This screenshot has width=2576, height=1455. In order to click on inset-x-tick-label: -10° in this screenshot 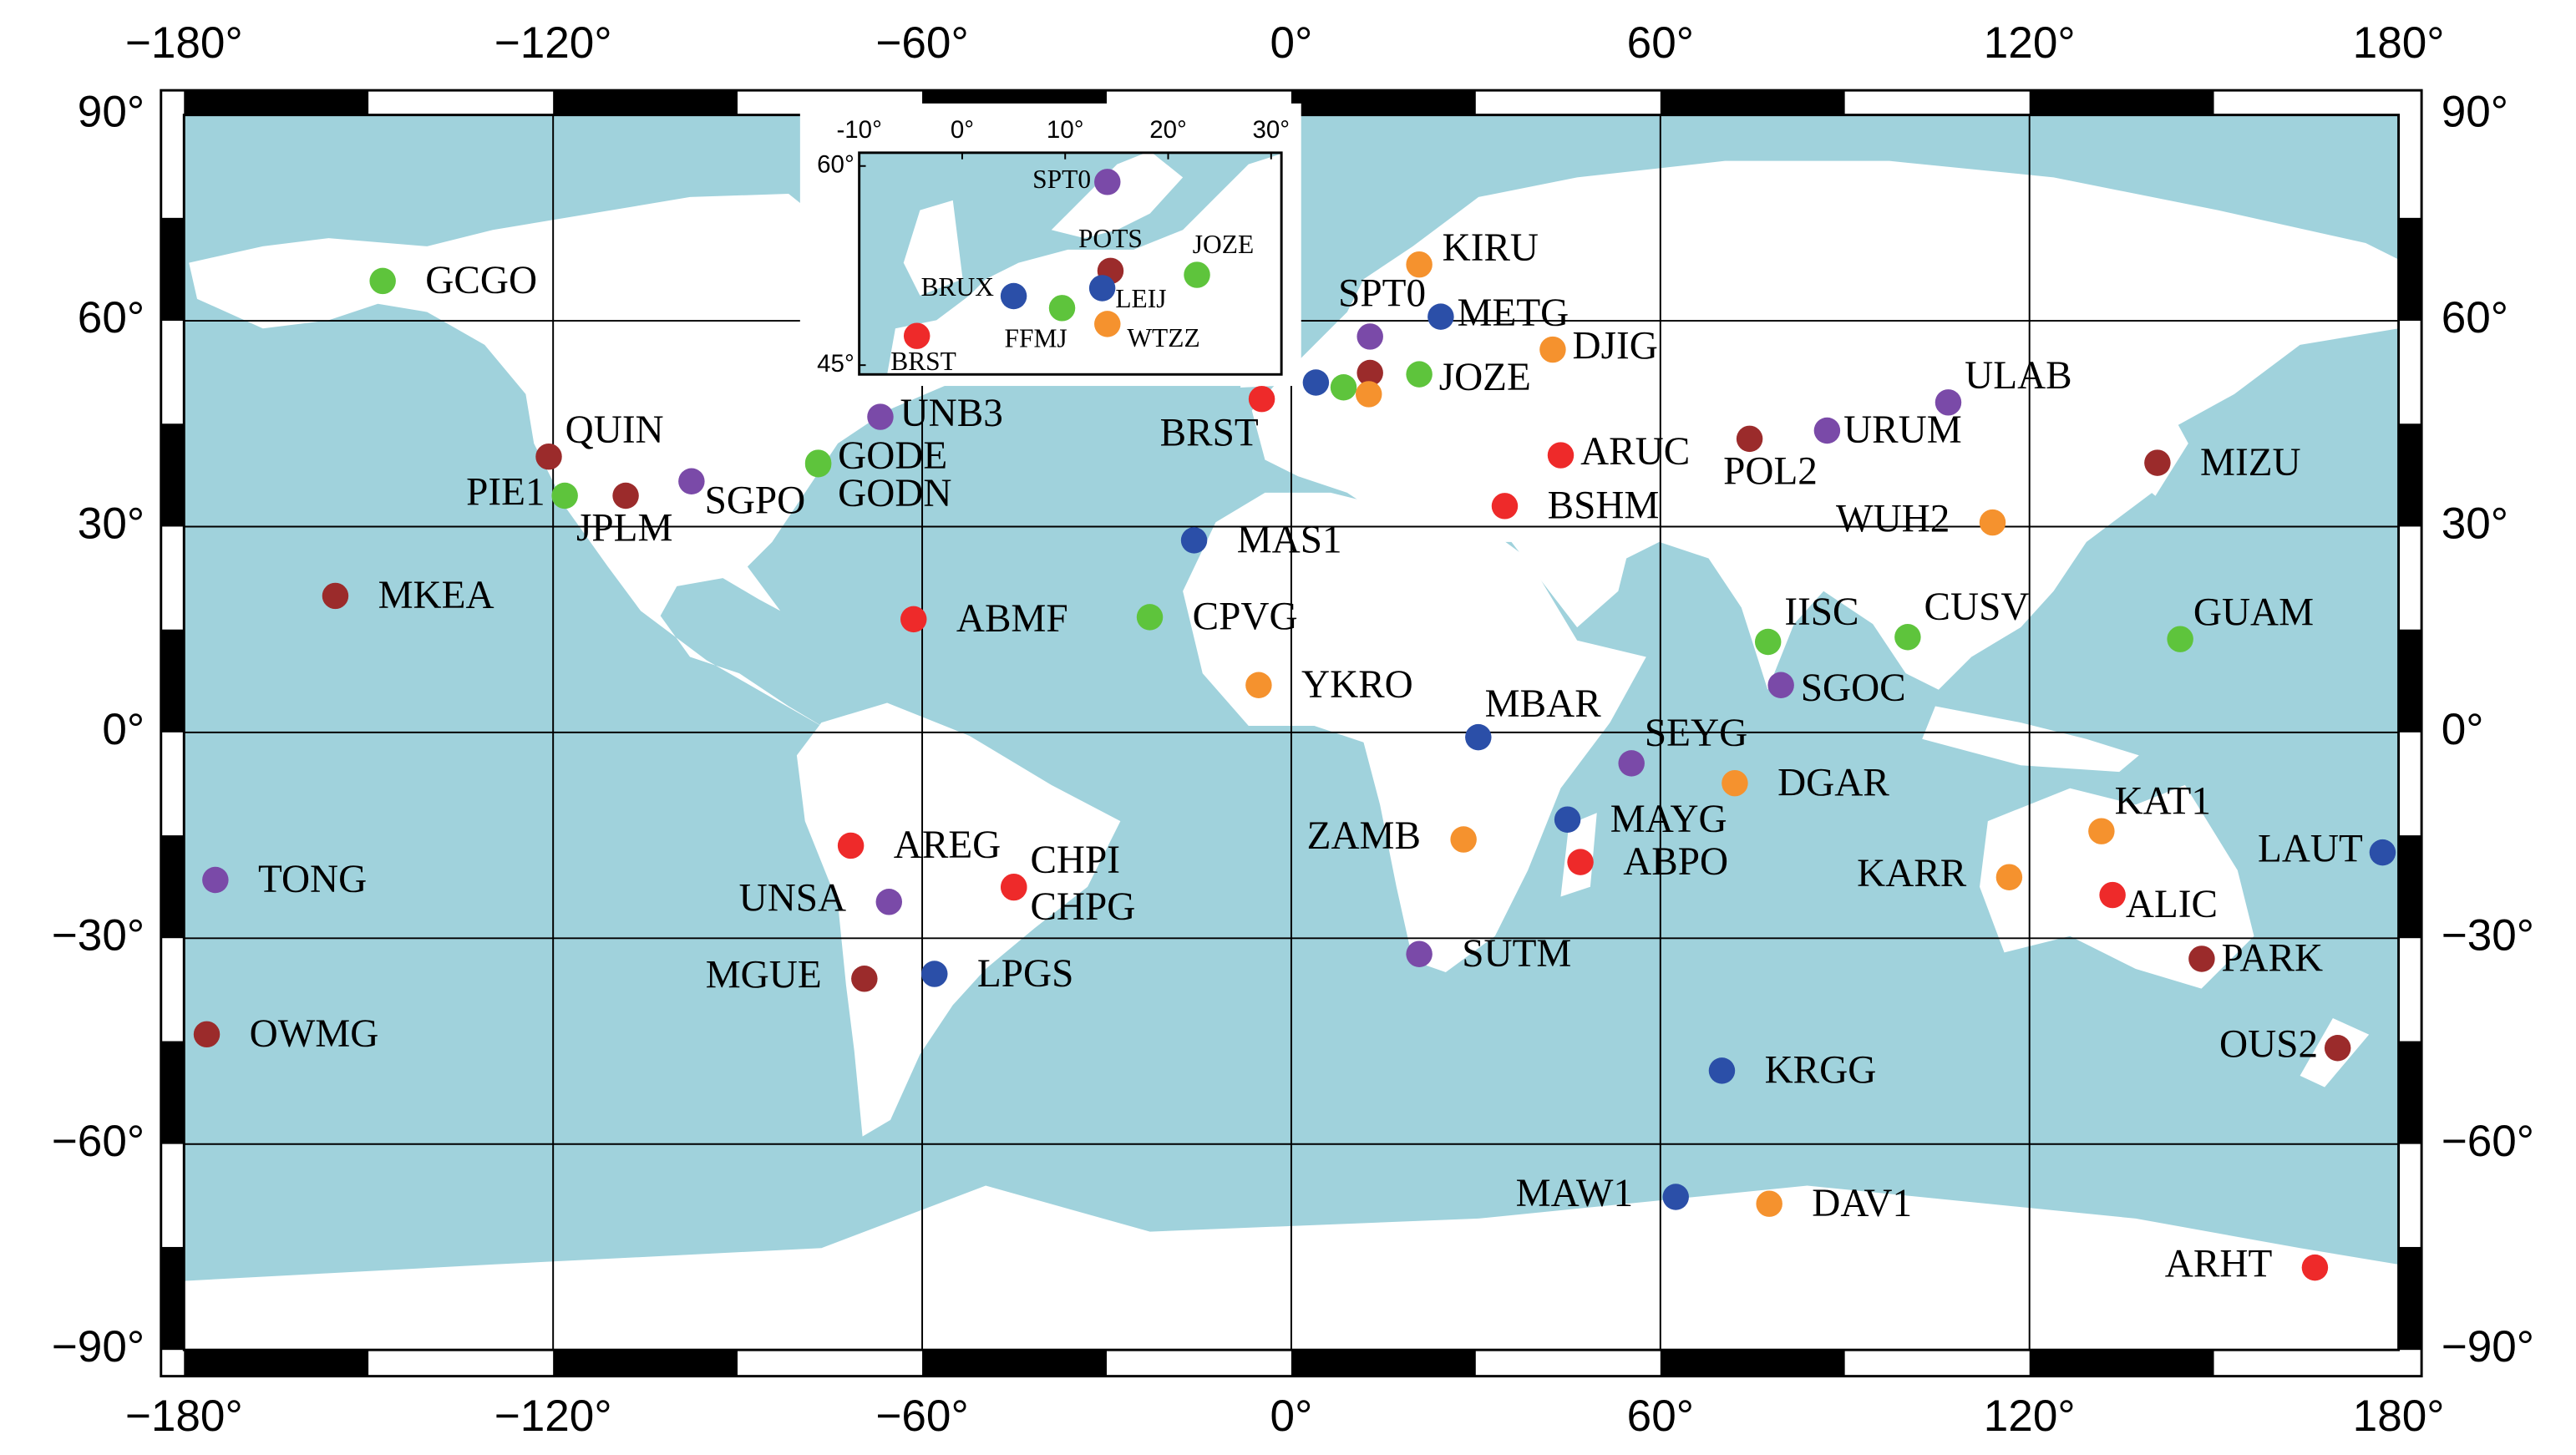, I will do `click(859, 130)`.